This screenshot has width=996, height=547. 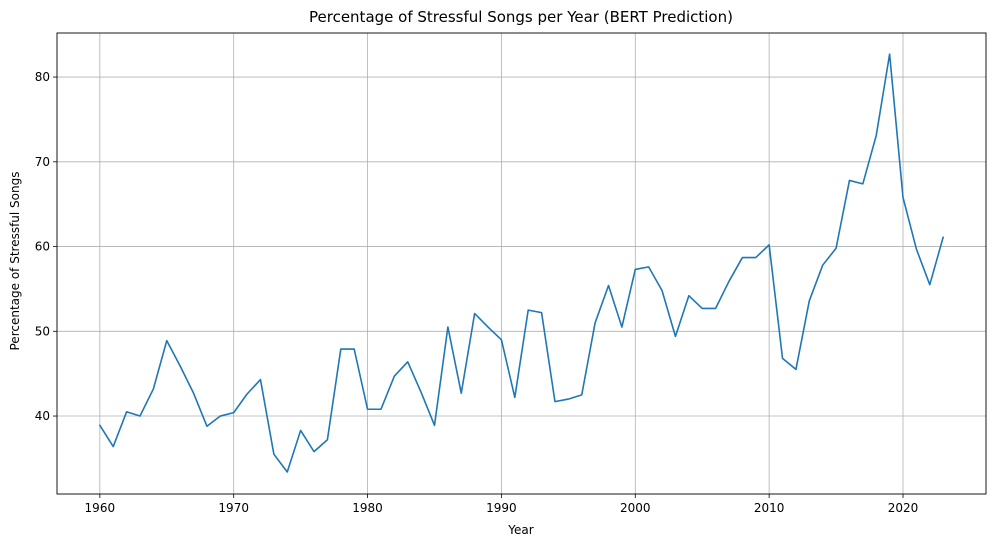 What do you see at coordinates (42, 77) in the screenshot?
I see `y-tick-label: 80` at bounding box center [42, 77].